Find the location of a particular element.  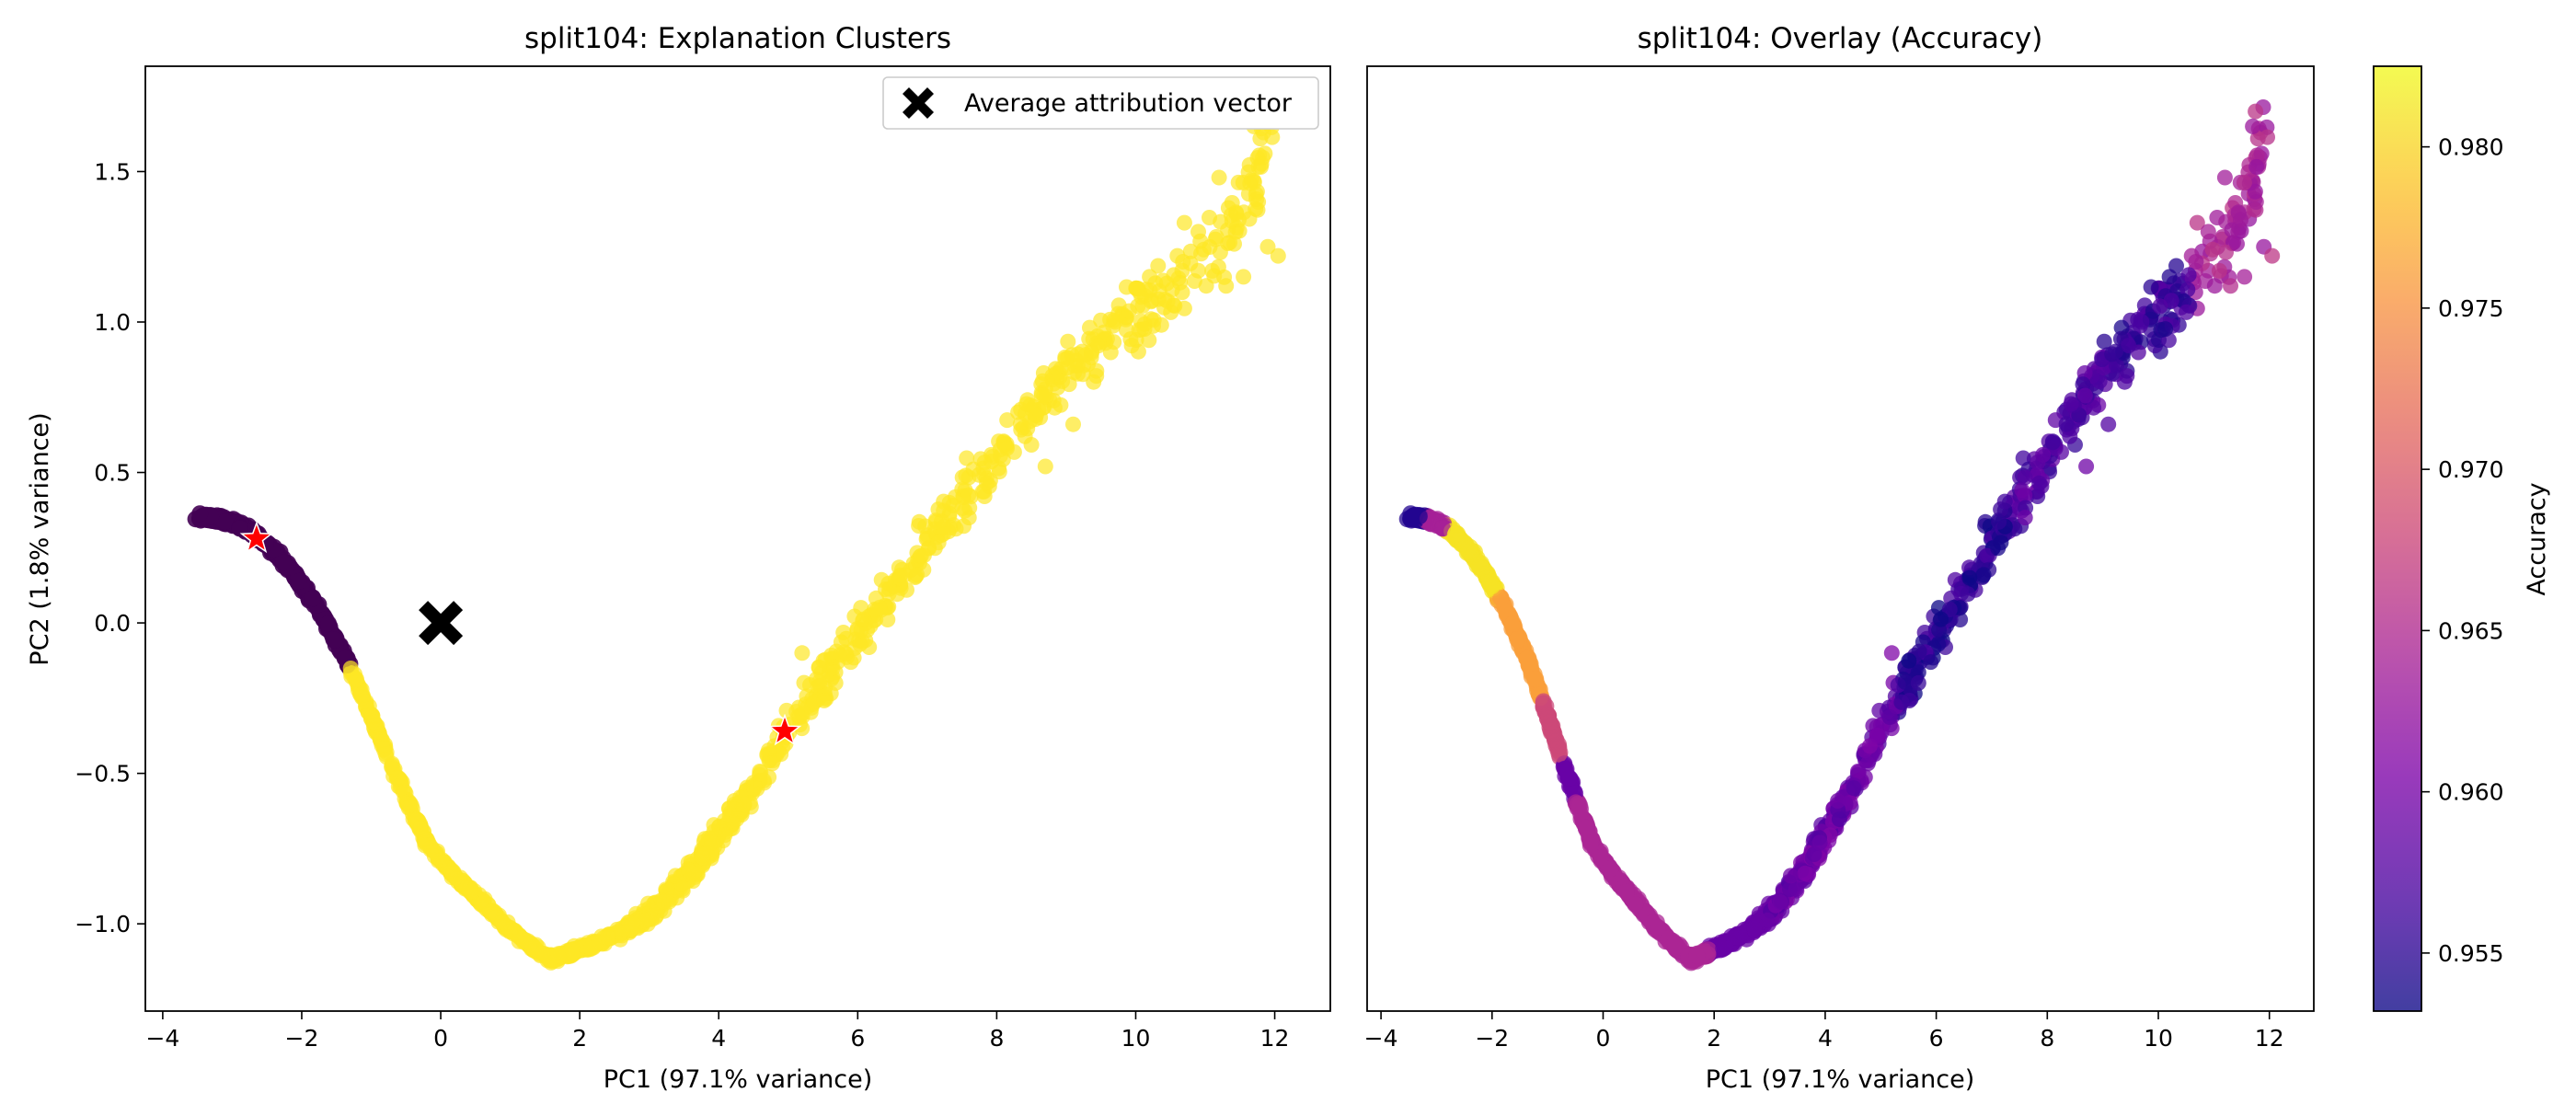

left-ytick-label: 0.5 is located at coordinates (112, 473).